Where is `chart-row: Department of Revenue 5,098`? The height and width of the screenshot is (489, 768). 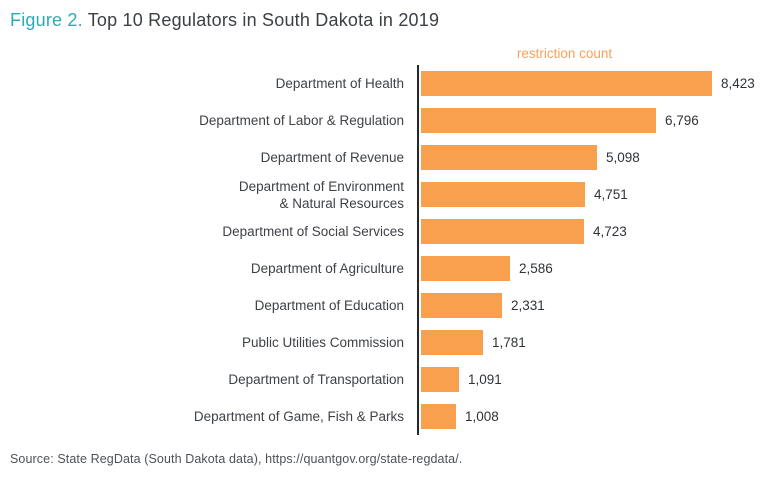
chart-row: Department of Revenue 5,098 is located at coordinates (384, 157).